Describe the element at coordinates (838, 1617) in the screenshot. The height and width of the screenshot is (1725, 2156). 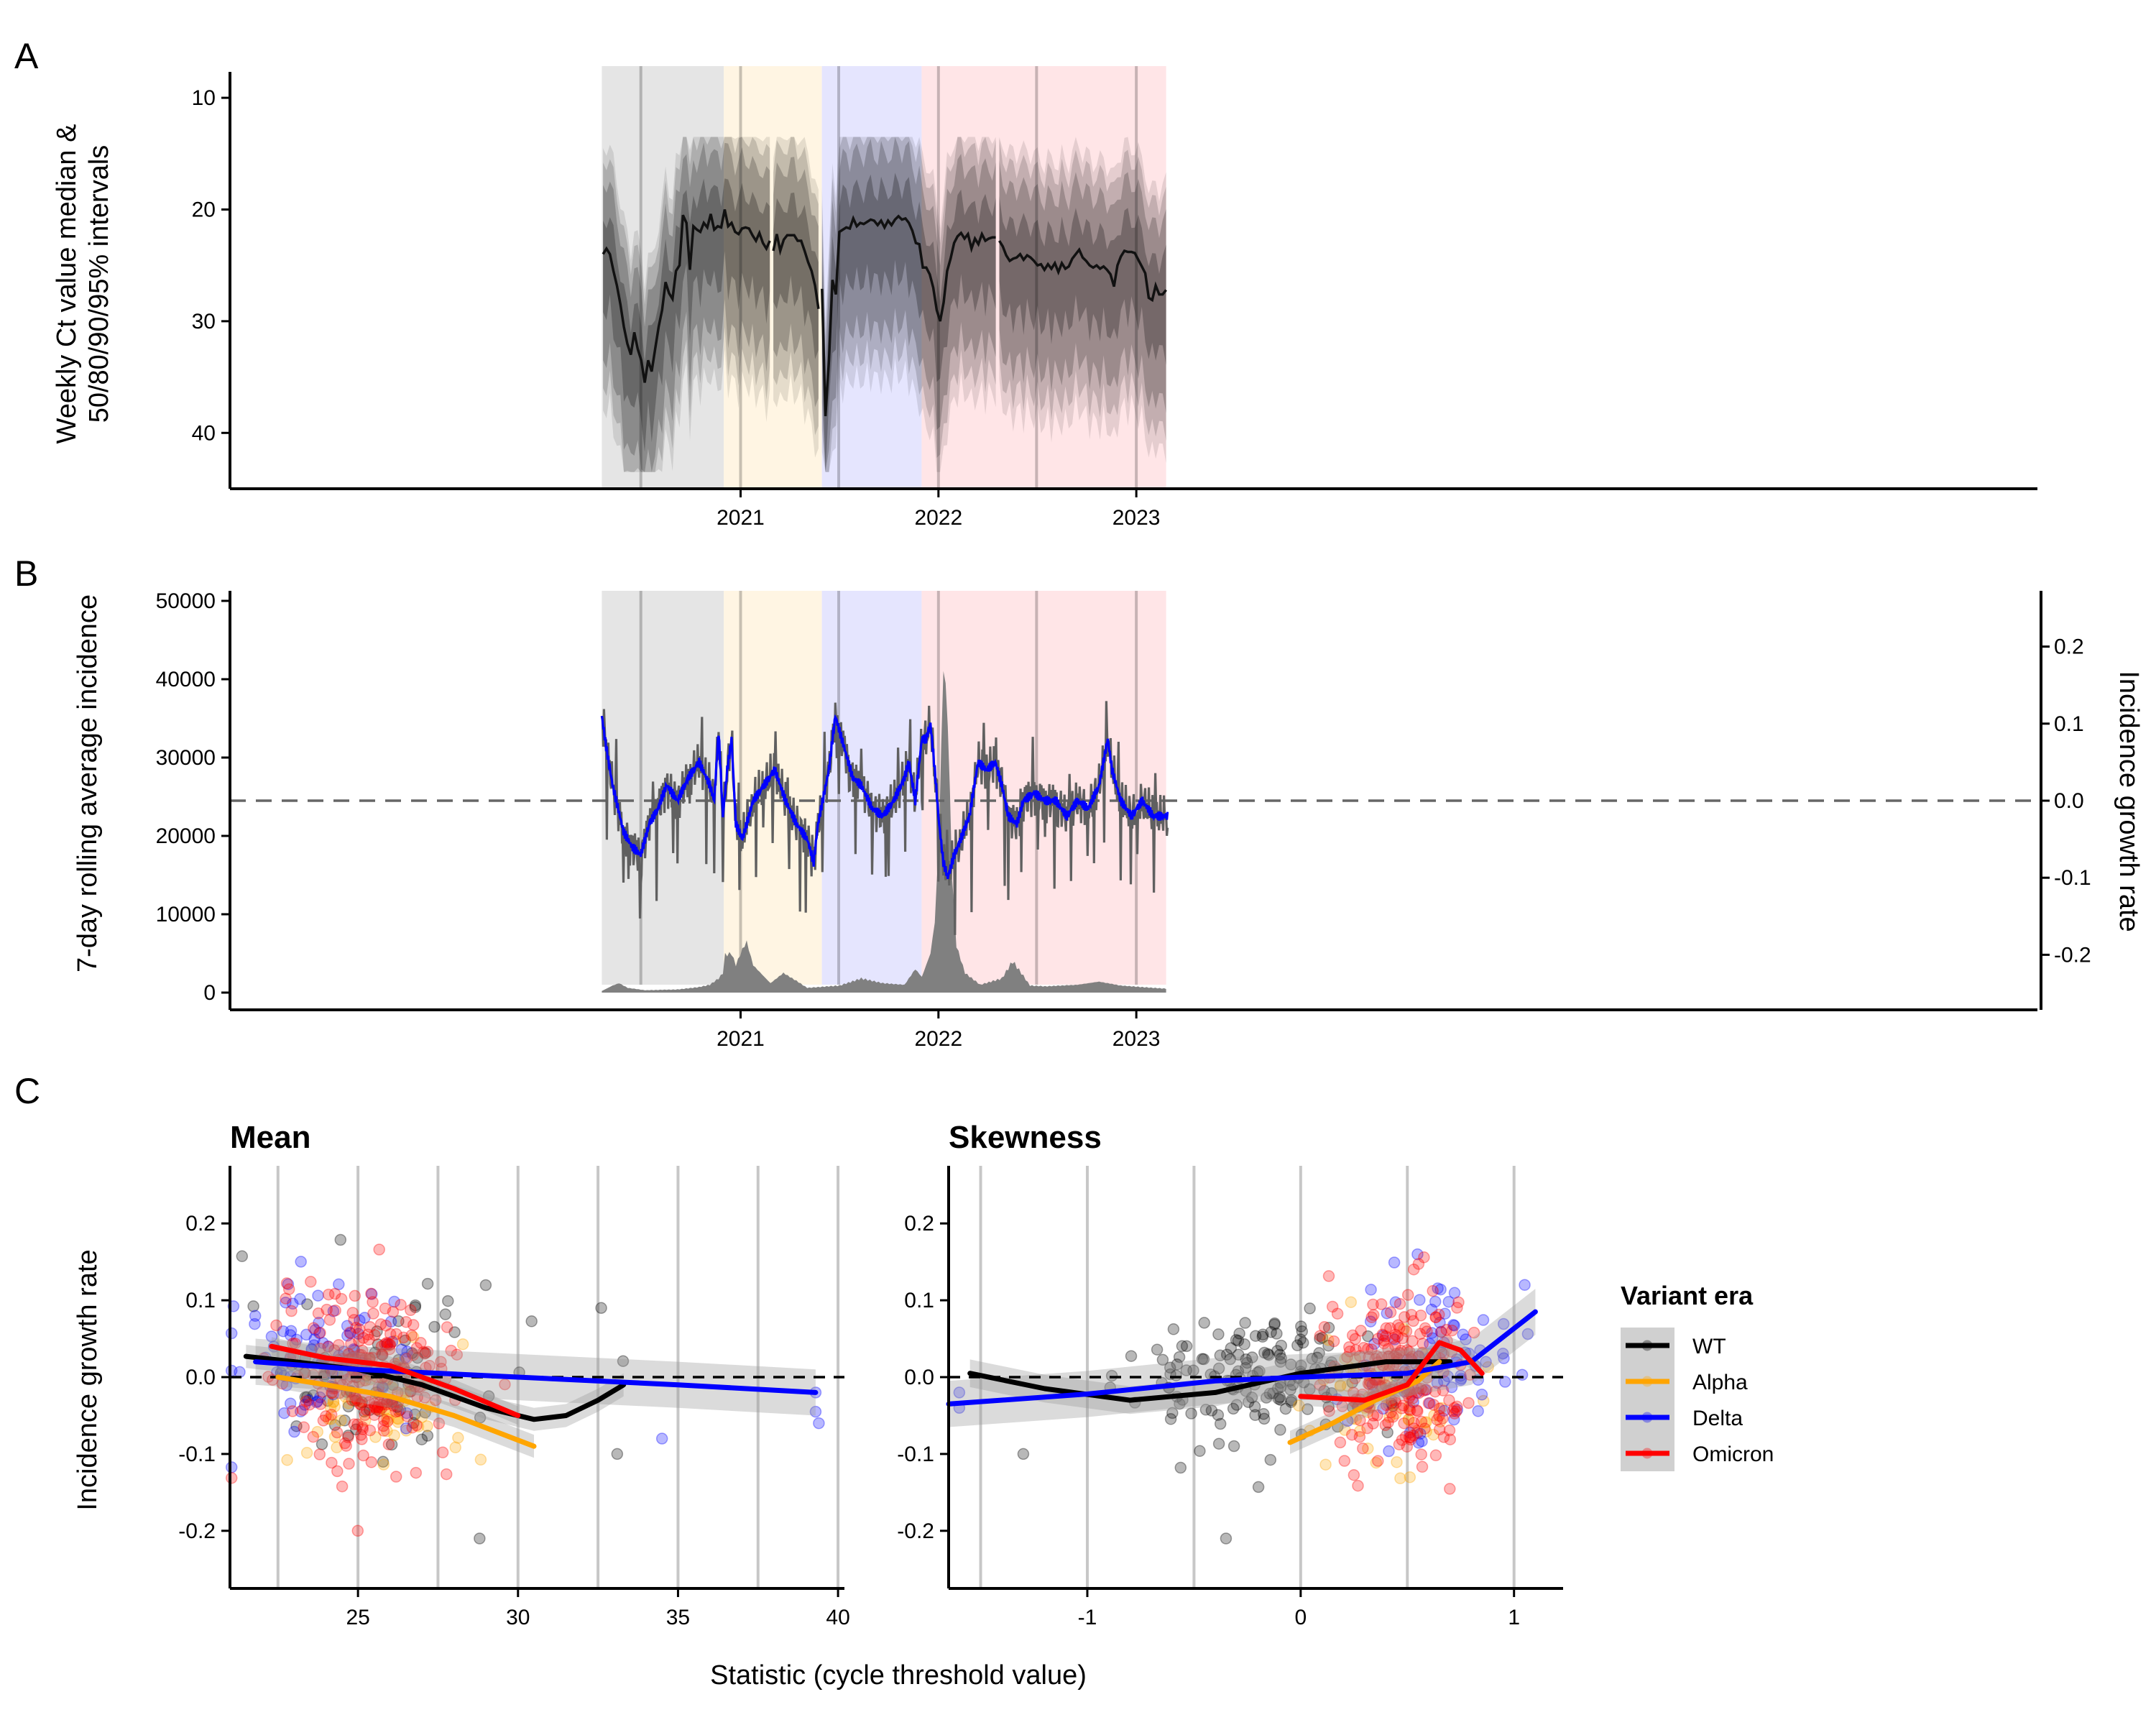
I see `panel-c-x-tick-label: 40` at that location.